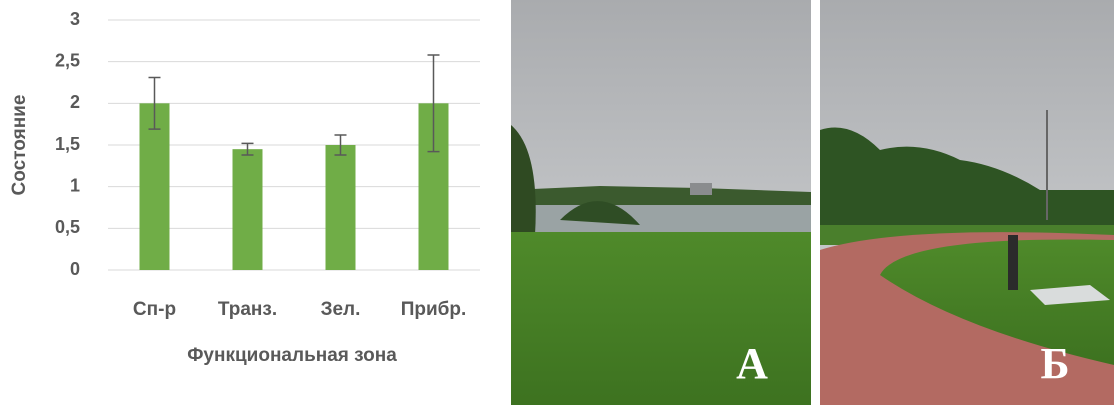 The height and width of the screenshot is (410, 1114). What do you see at coordinates (75, 19) in the screenshot?
I see `y-tick-label: 3` at bounding box center [75, 19].